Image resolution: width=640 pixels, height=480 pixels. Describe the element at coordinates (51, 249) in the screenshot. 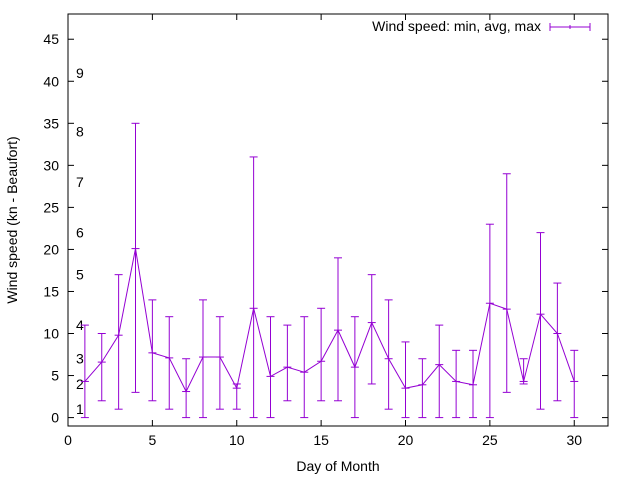

I see `y-tick-label: 20` at that location.